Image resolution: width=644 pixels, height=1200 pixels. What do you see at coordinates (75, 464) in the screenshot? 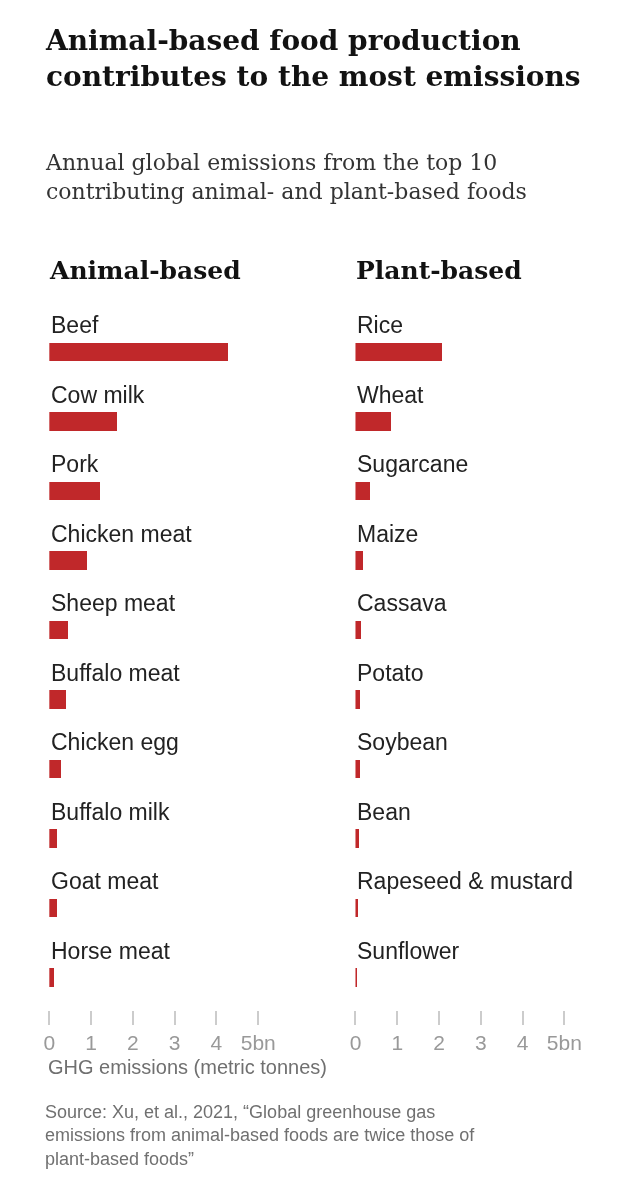
I see `y-tick-label: Pork` at bounding box center [75, 464].